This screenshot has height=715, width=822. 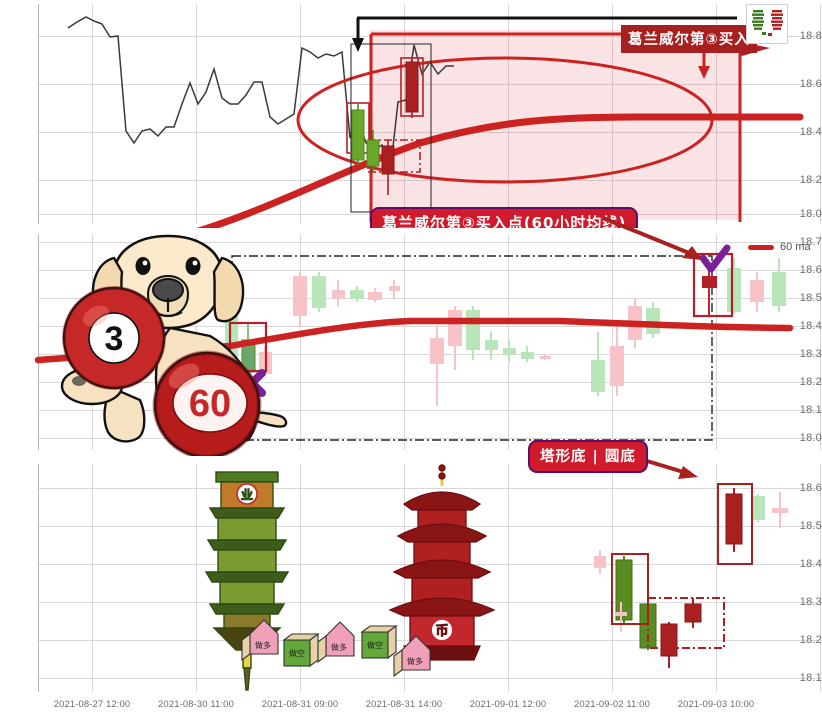 I want to click on ma-legend: 60 ma, so click(x=779, y=247).